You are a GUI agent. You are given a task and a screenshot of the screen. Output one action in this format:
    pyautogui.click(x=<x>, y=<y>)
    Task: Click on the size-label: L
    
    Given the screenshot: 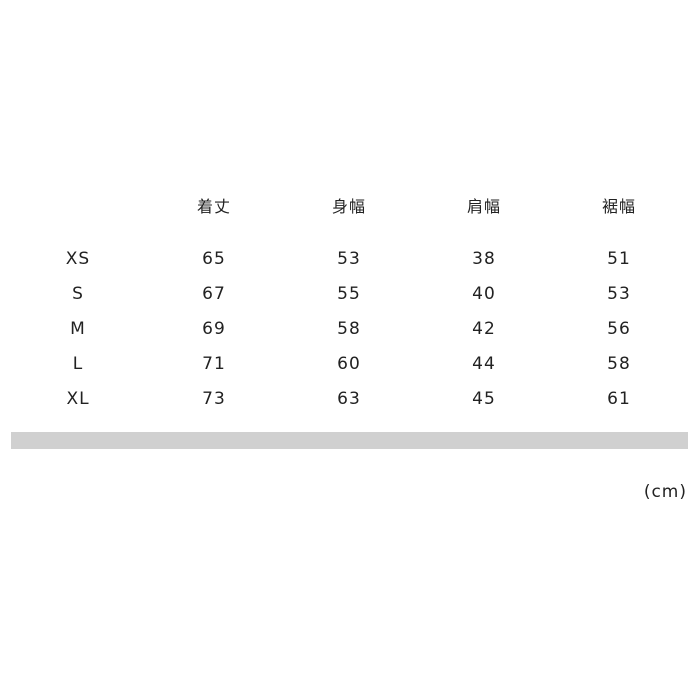 What is the action you would take?
    pyautogui.click(x=78, y=364)
    